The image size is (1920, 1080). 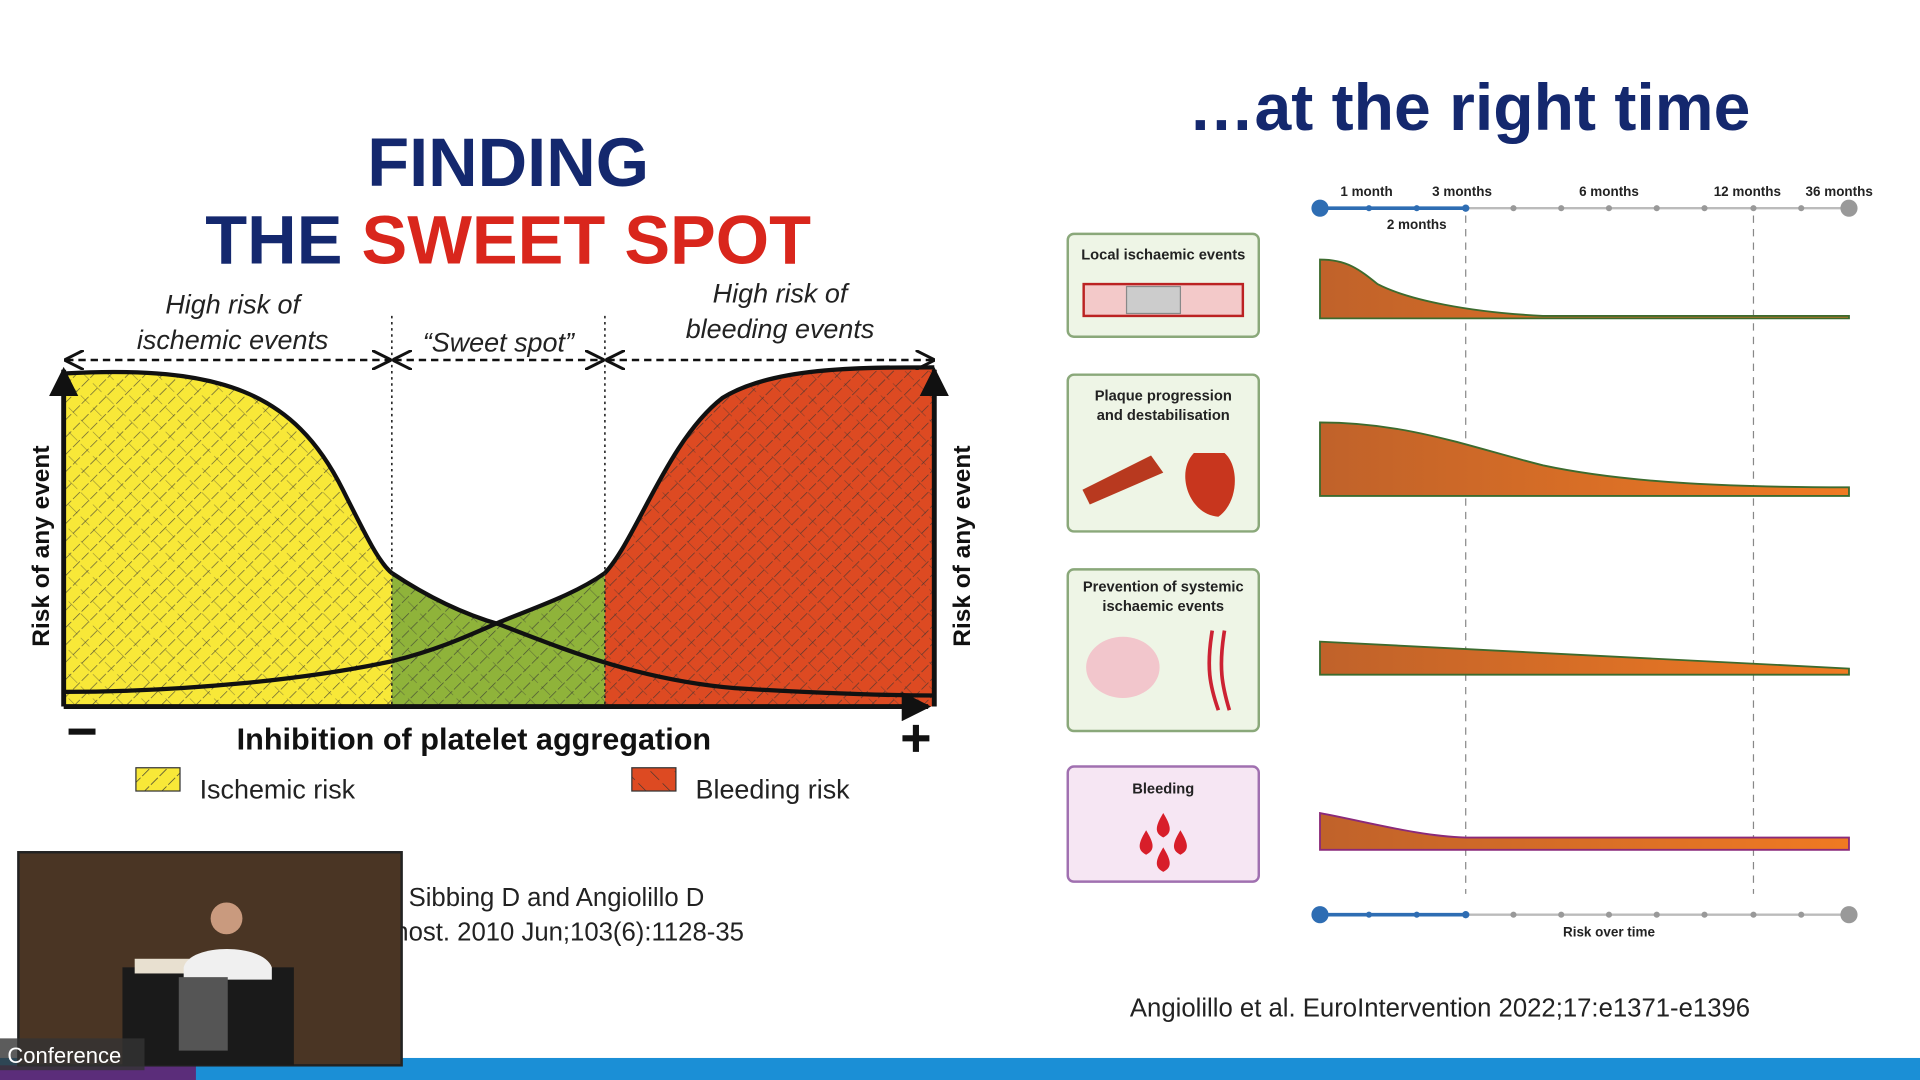 What do you see at coordinates (474, 739) in the screenshot?
I see `x-axis-label: Inhibition of platelet aggregation` at bounding box center [474, 739].